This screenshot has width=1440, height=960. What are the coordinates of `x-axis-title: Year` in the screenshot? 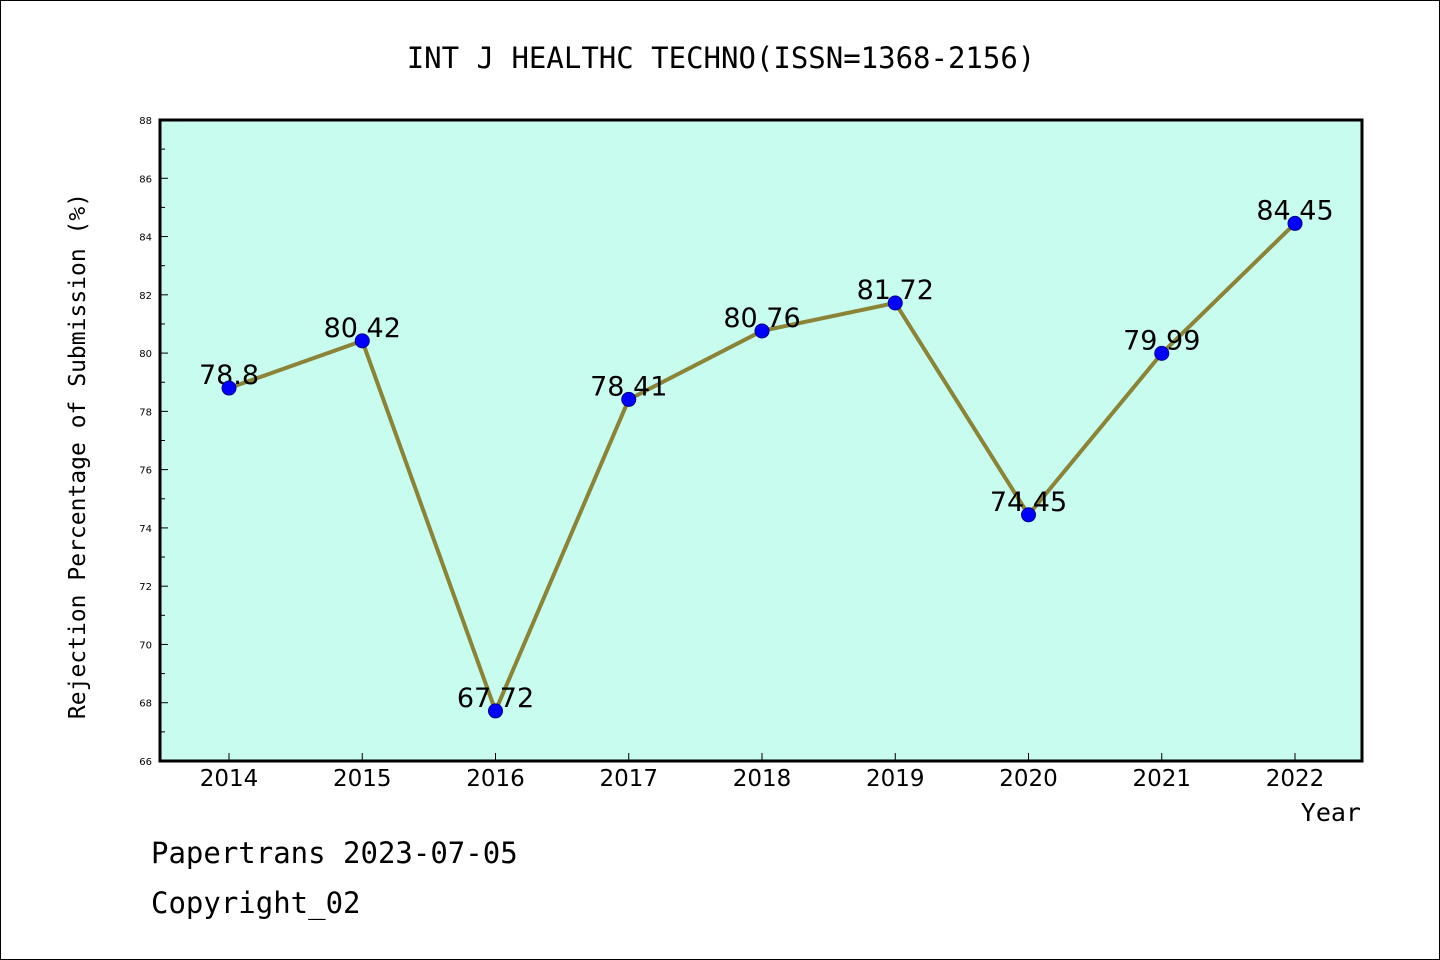 It's located at (1331, 812).